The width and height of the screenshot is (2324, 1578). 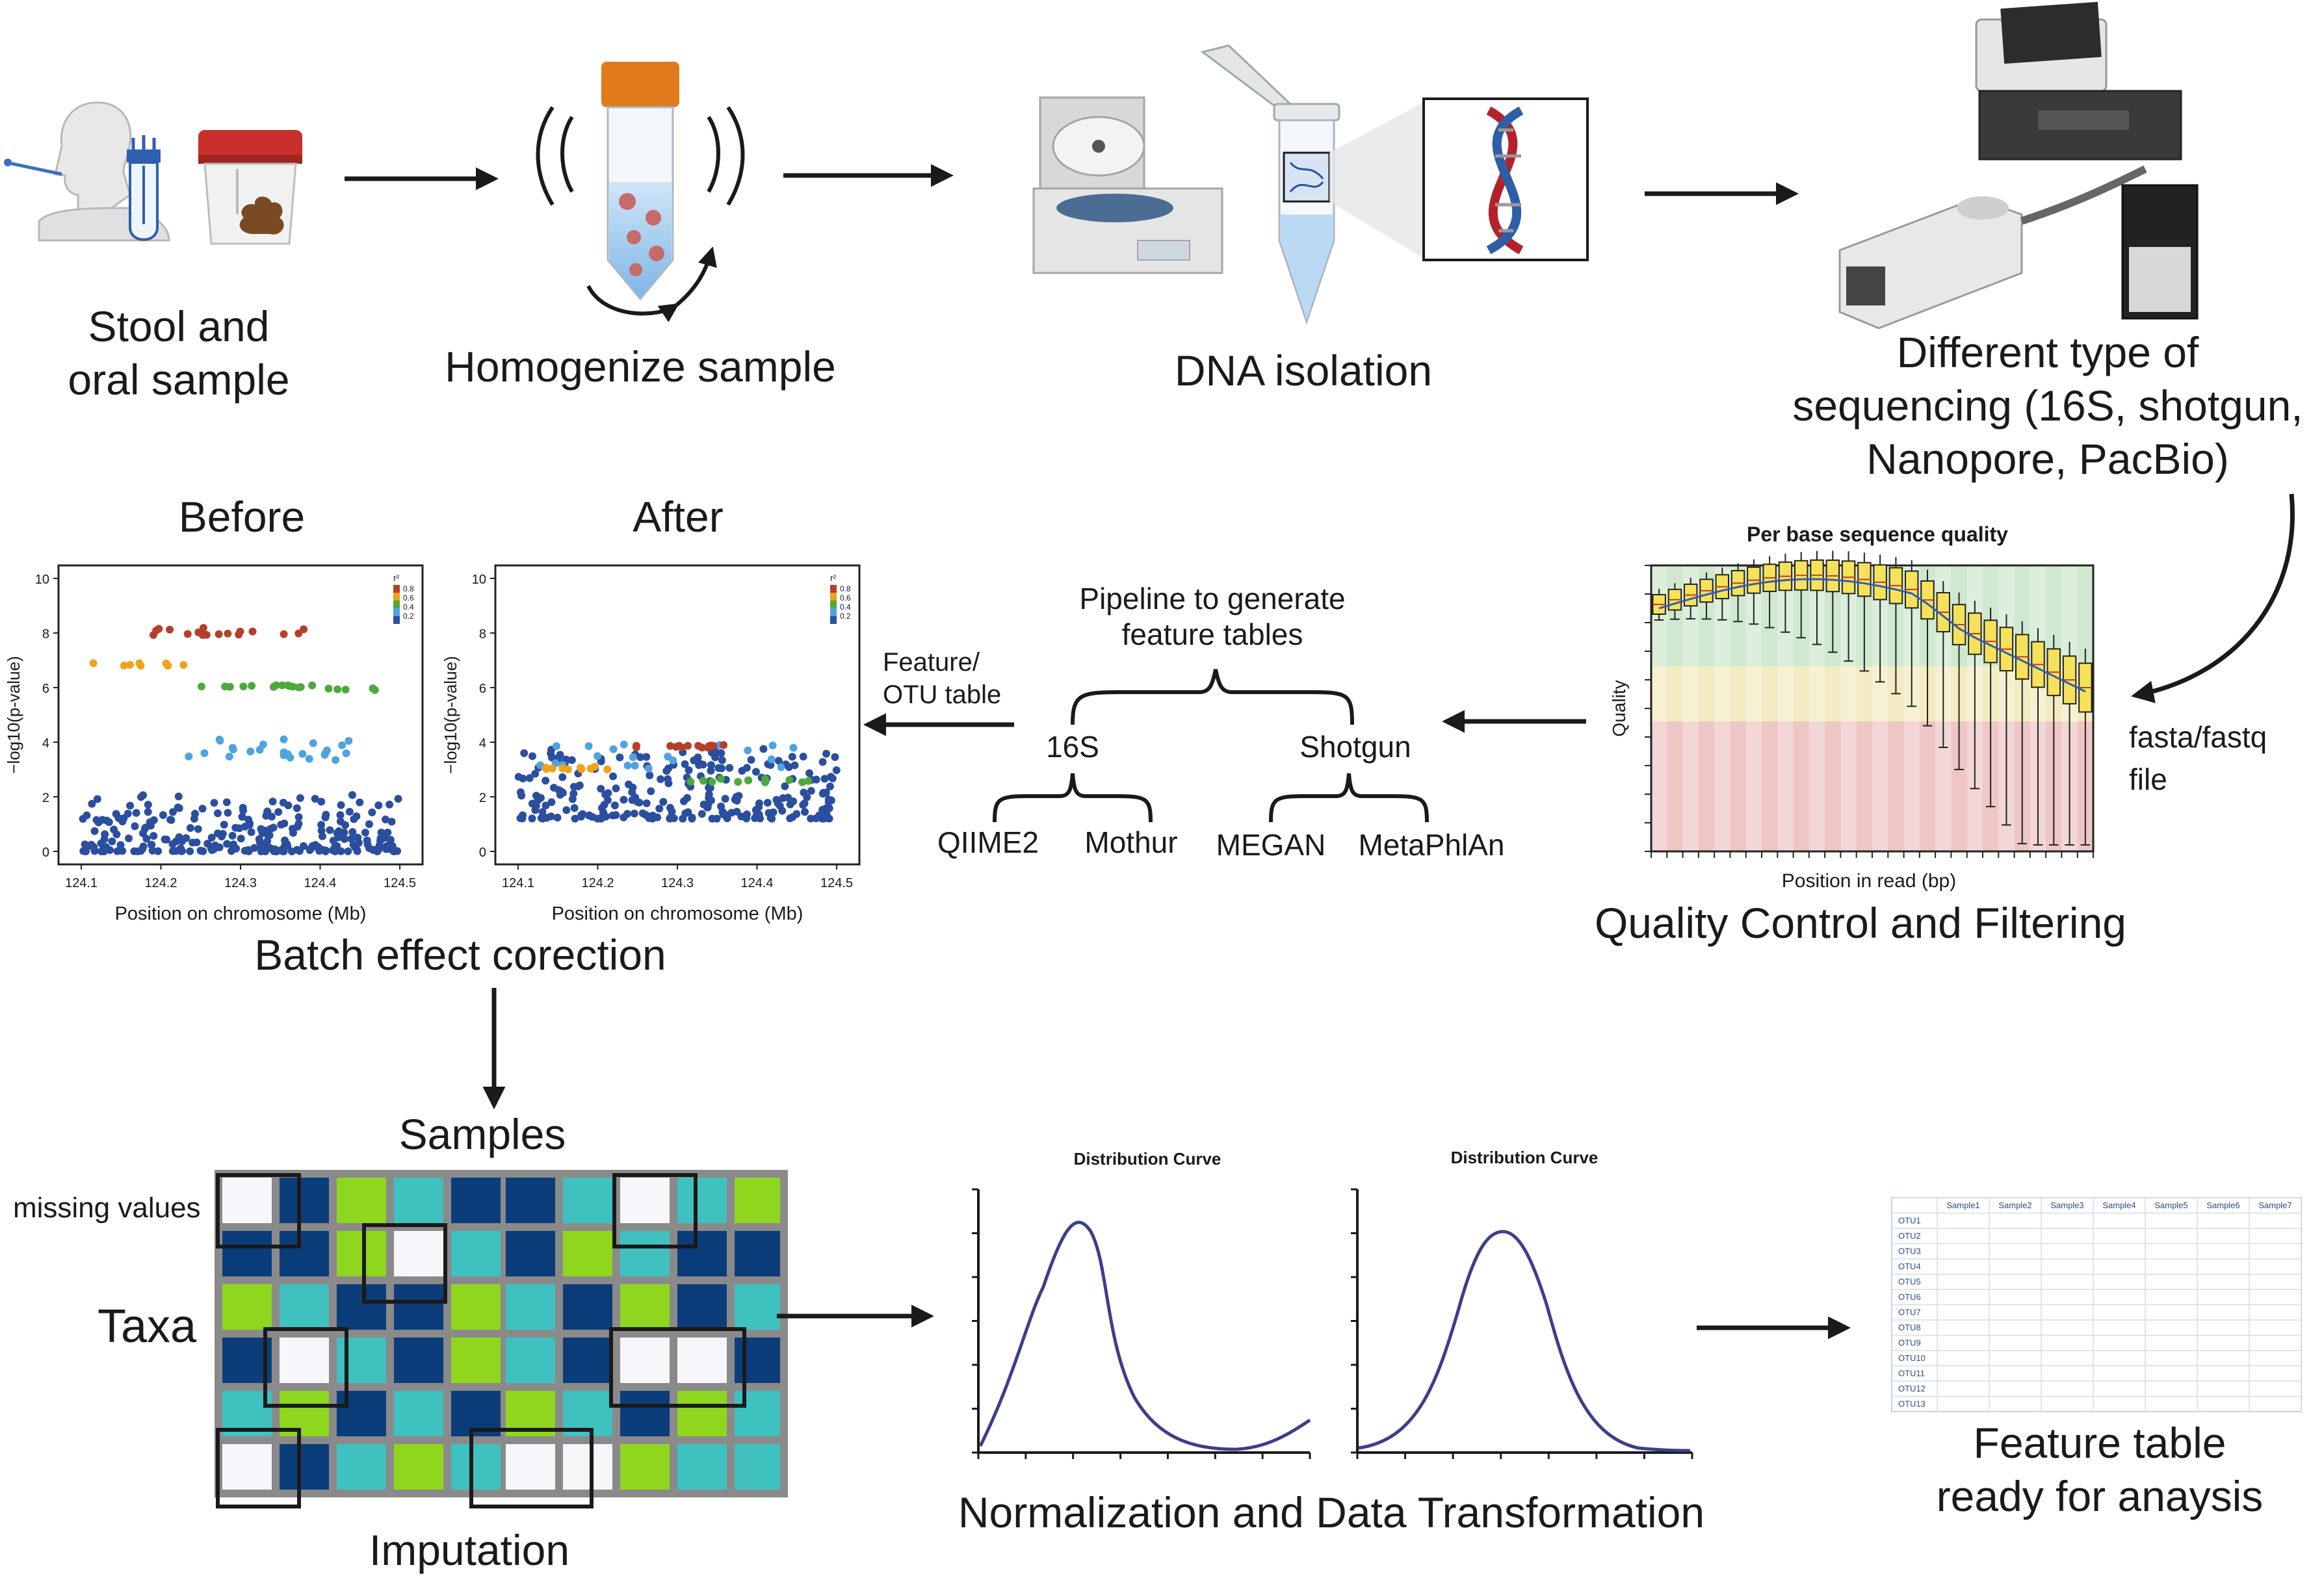 I want to click on x-tick-label: 124.5, so click(x=400, y=883).